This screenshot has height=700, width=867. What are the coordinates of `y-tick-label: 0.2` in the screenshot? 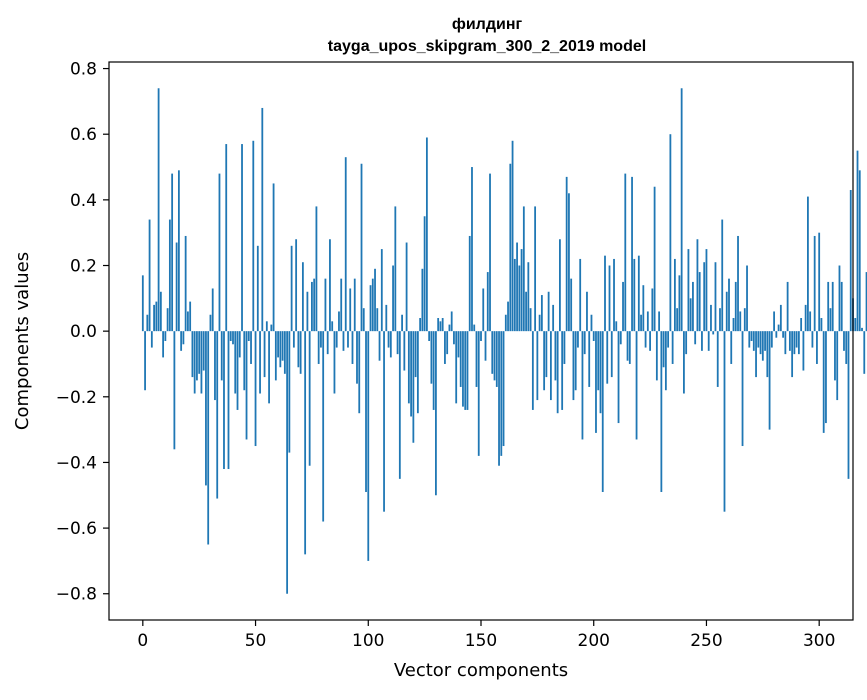 It's located at (83, 267).